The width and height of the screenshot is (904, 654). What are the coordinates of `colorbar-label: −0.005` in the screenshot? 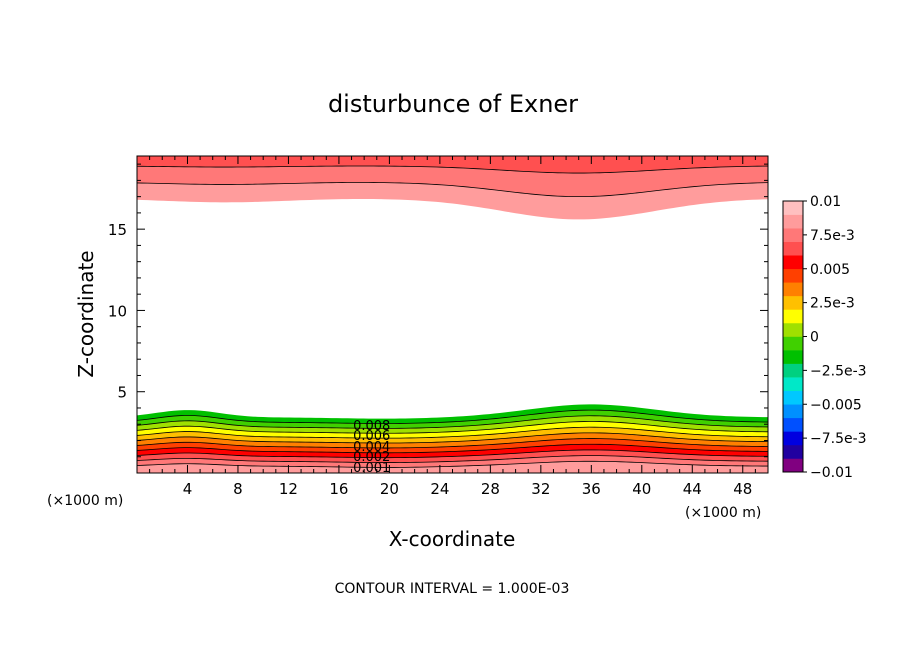 It's located at (836, 405).